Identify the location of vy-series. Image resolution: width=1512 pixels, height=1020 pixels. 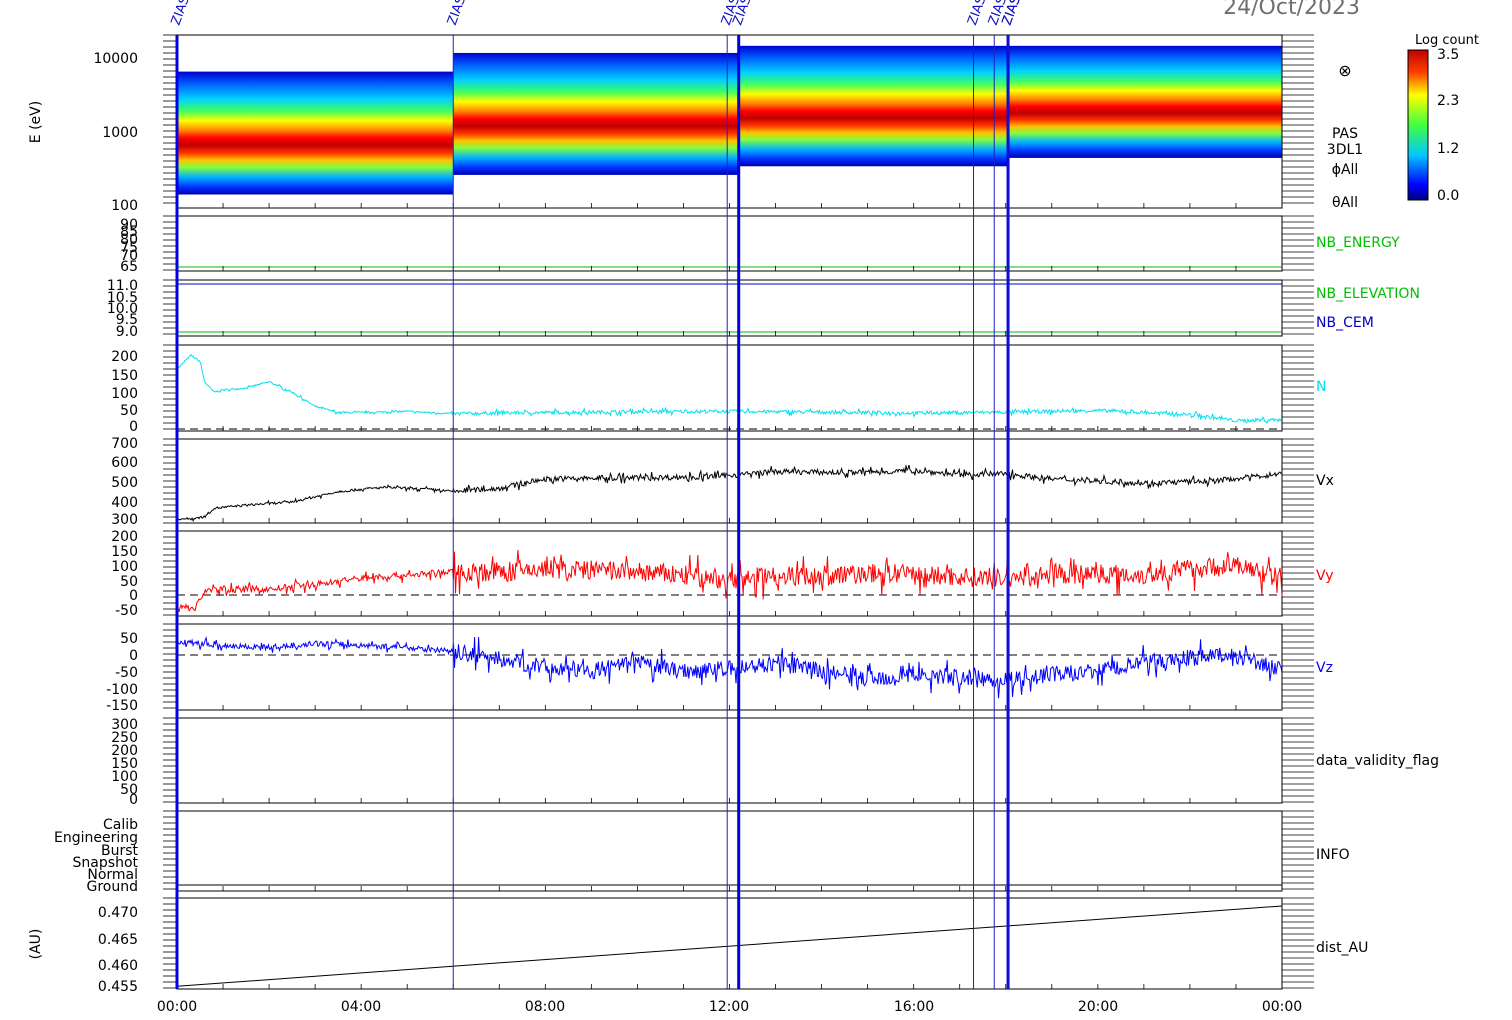
(729, 581).